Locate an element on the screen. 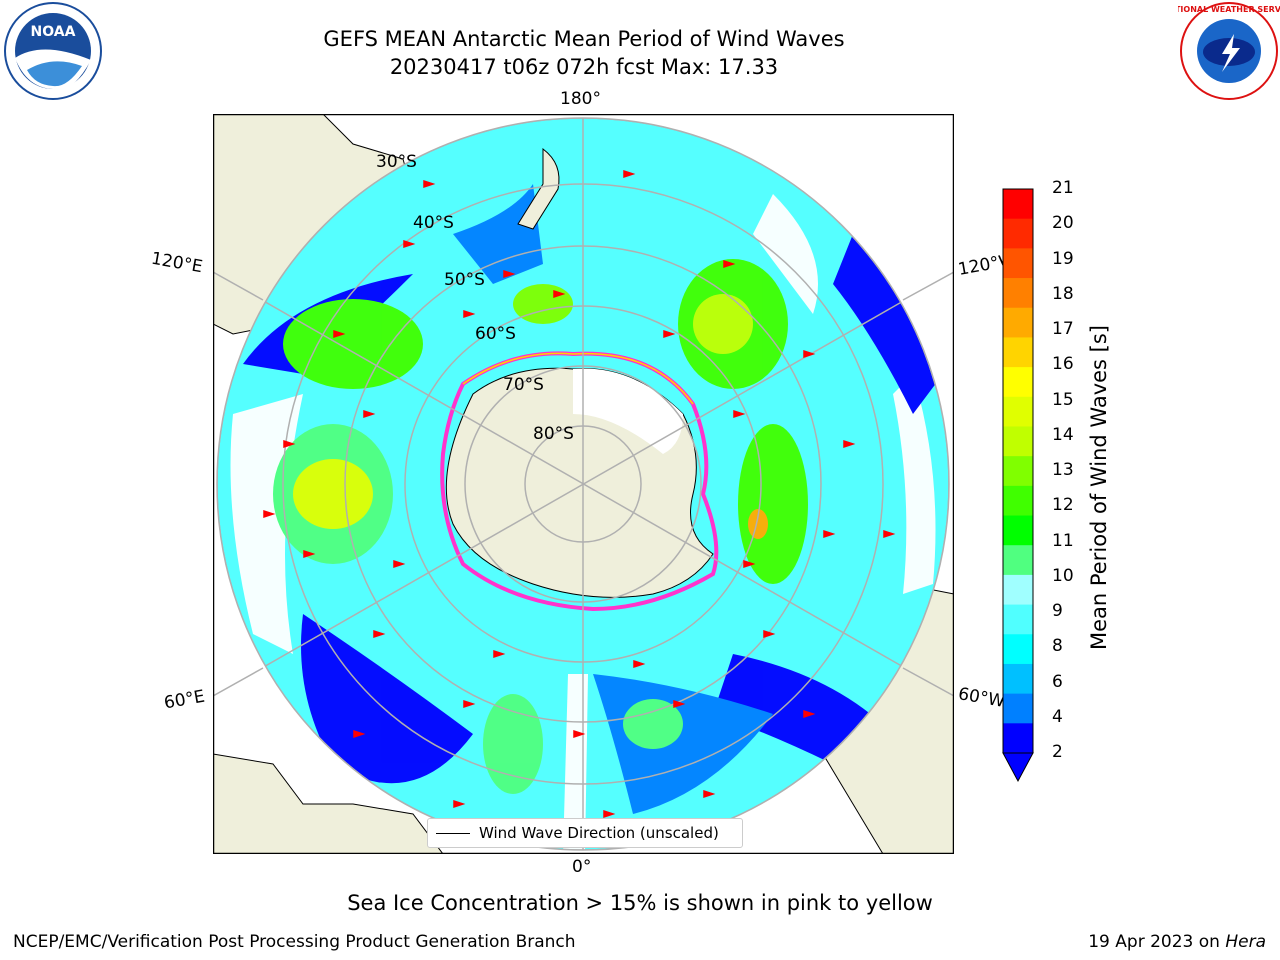 This screenshot has height=960, width=1280. footer-machine: Hera is located at coordinates (1245, 942).